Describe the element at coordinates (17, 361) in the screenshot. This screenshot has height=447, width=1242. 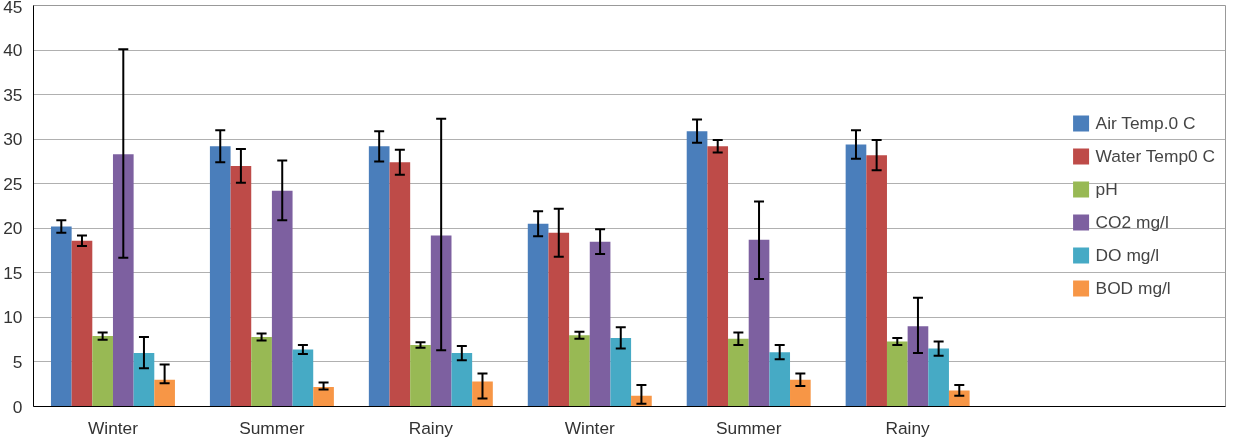
I see `y-tick-label: 5` at that location.